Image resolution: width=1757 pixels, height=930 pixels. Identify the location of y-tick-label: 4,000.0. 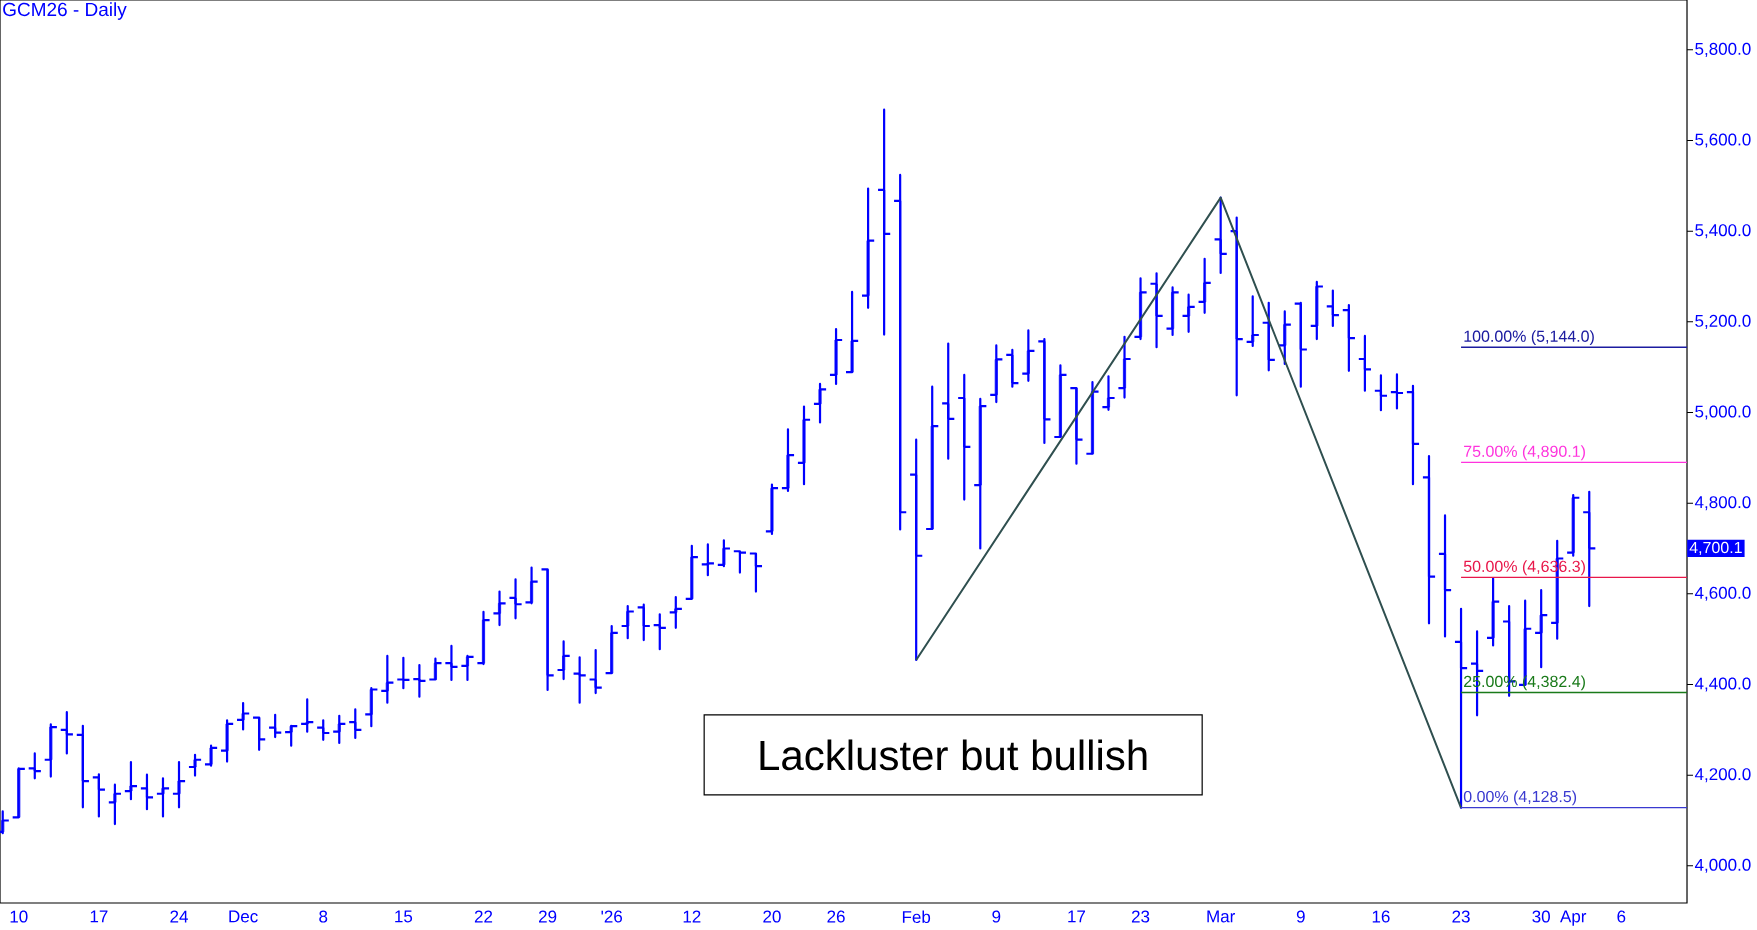
(1722, 865).